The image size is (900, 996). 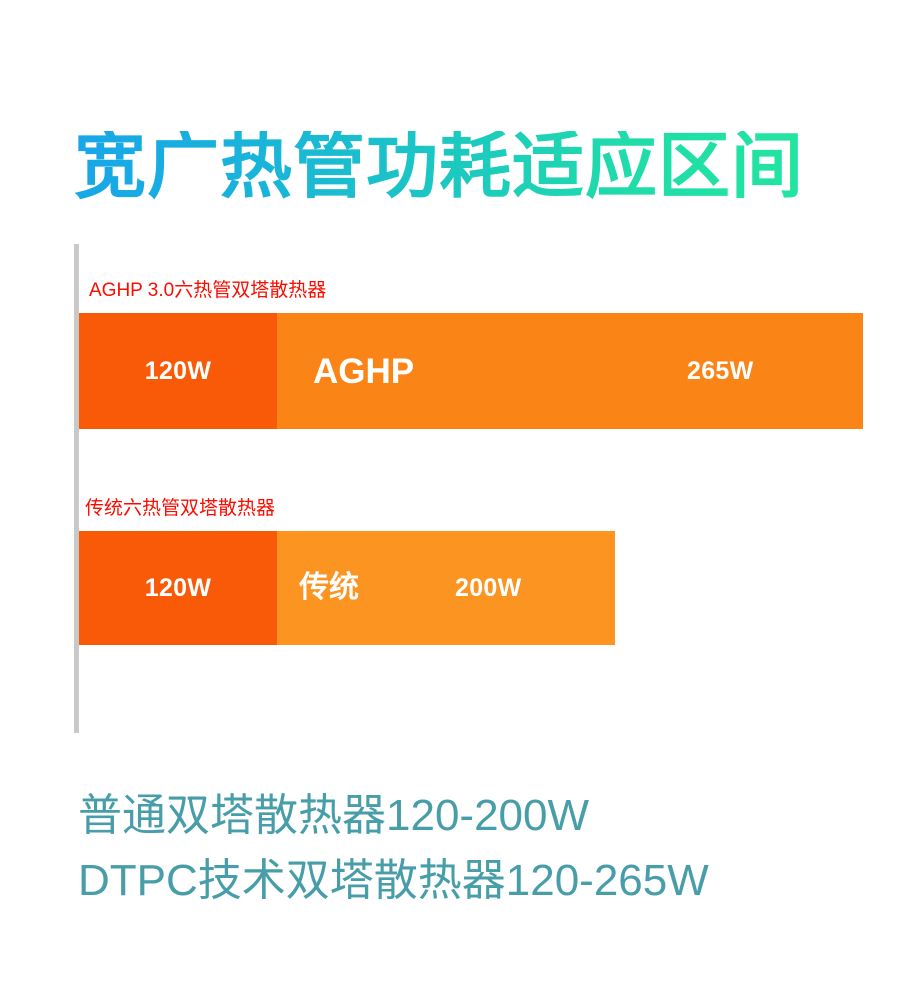 What do you see at coordinates (570, 371) in the screenshot?
I see `bar-segment-extension-aghp: AGHP 265W` at bounding box center [570, 371].